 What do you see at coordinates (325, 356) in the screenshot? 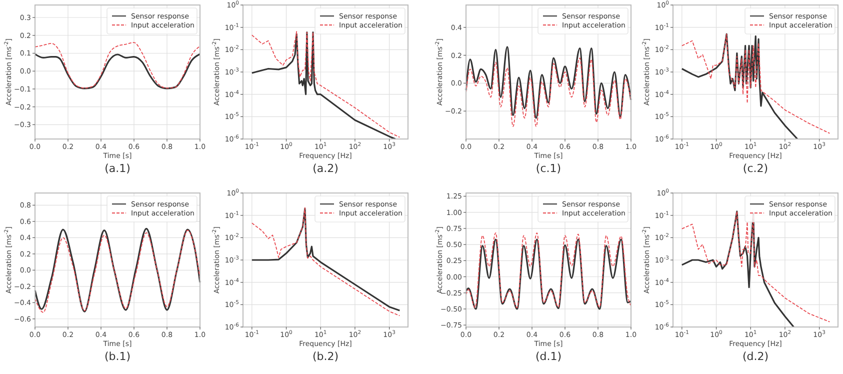
I see `text: (b.2)` at bounding box center [325, 356].